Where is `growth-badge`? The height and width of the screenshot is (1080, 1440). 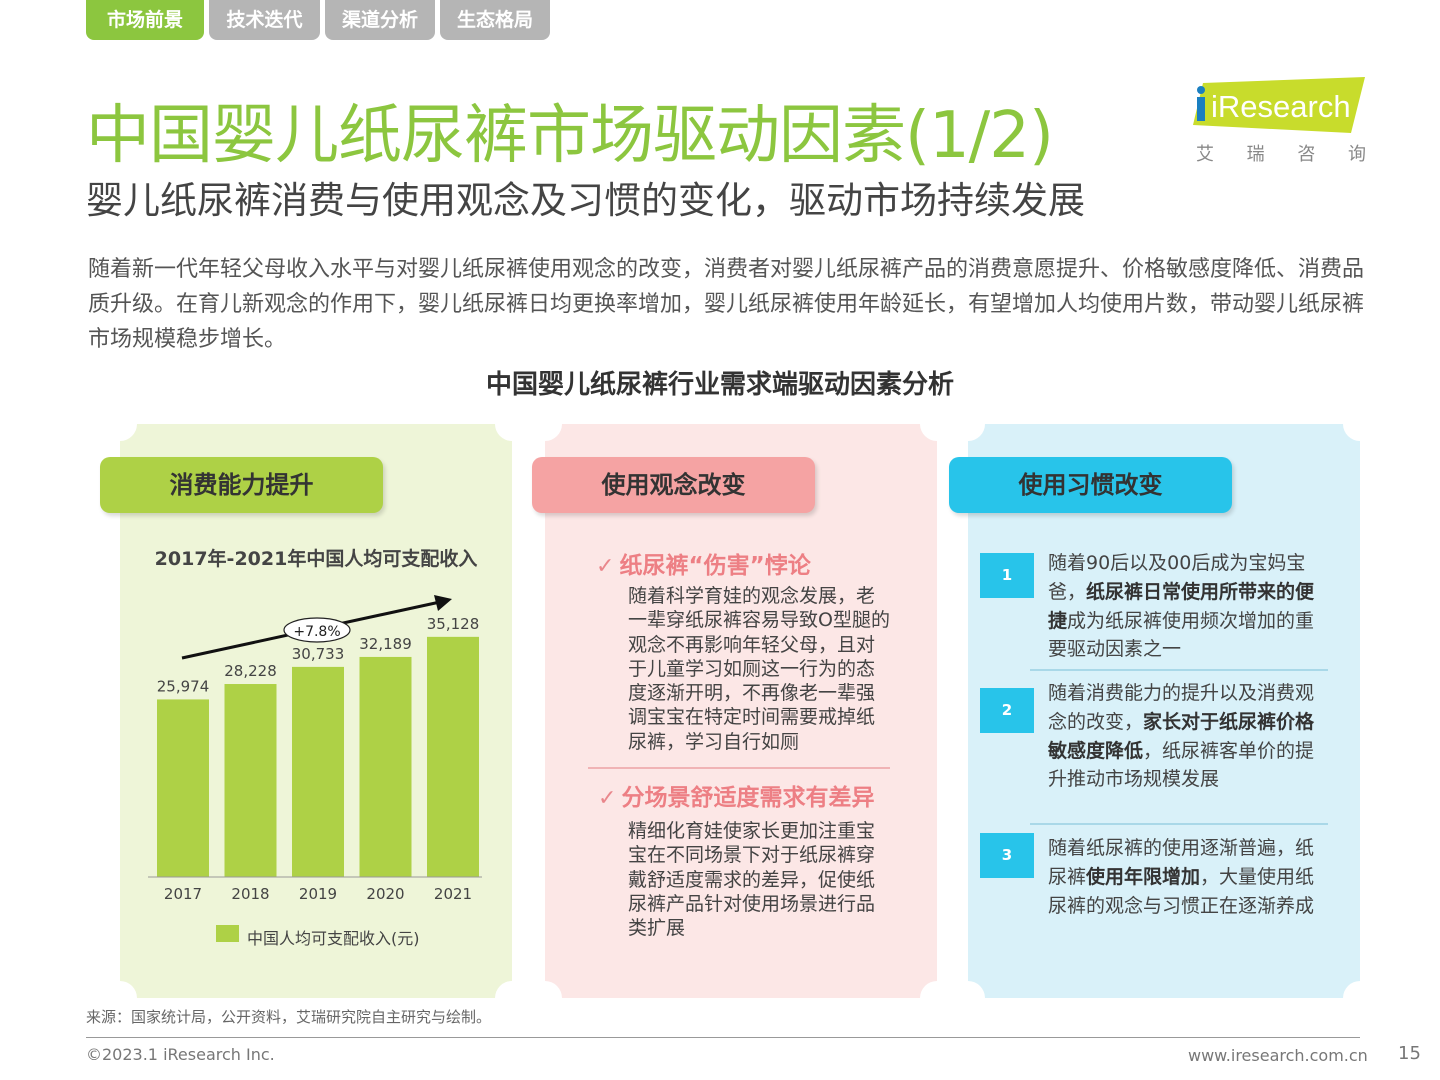
growth-badge is located at coordinates (317, 630).